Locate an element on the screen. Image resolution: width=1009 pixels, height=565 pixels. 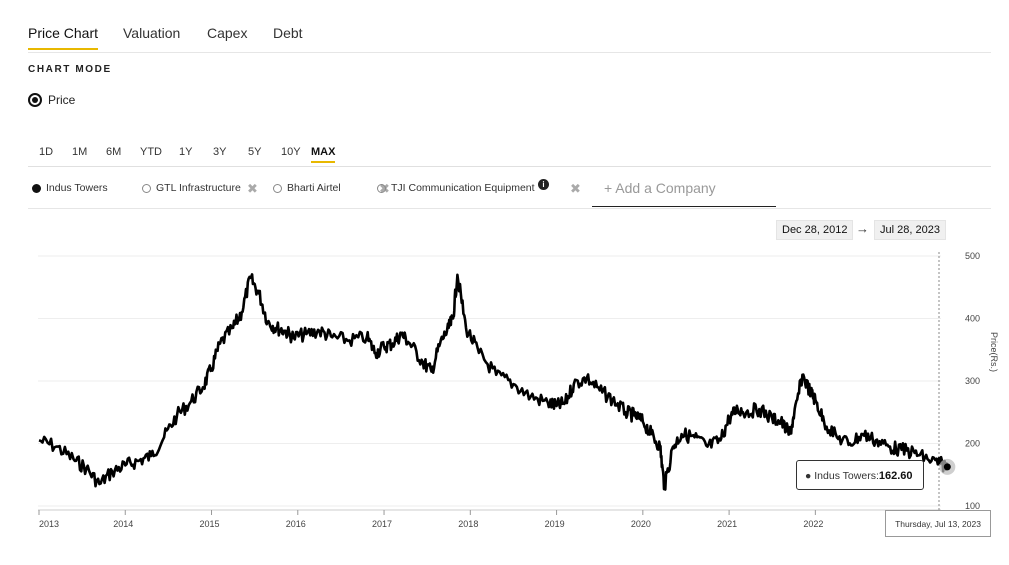
tab-price-chart: Price Chart is located at coordinates (63, 37).